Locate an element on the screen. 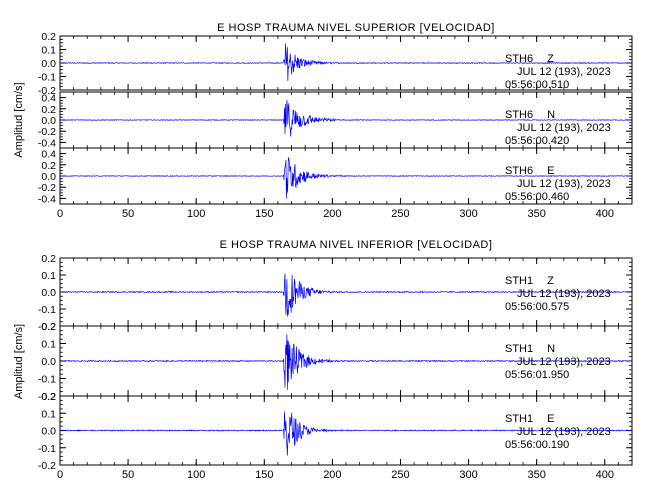 This screenshot has height=500, width=650. waveform-sth6-n is located at coordinates (345, 118).